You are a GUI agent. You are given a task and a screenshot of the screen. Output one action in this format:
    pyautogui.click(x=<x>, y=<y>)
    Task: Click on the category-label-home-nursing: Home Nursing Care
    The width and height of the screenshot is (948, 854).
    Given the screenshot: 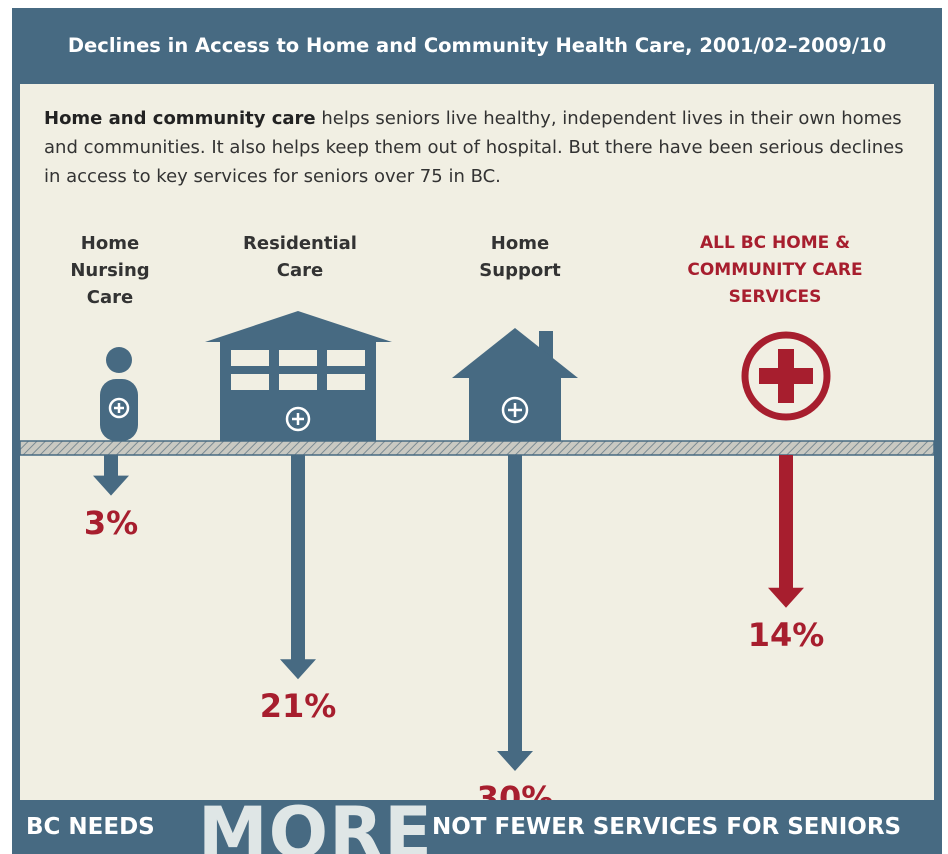 What is the action you would take?
    pyautogui.click(x=110, y=270)
    